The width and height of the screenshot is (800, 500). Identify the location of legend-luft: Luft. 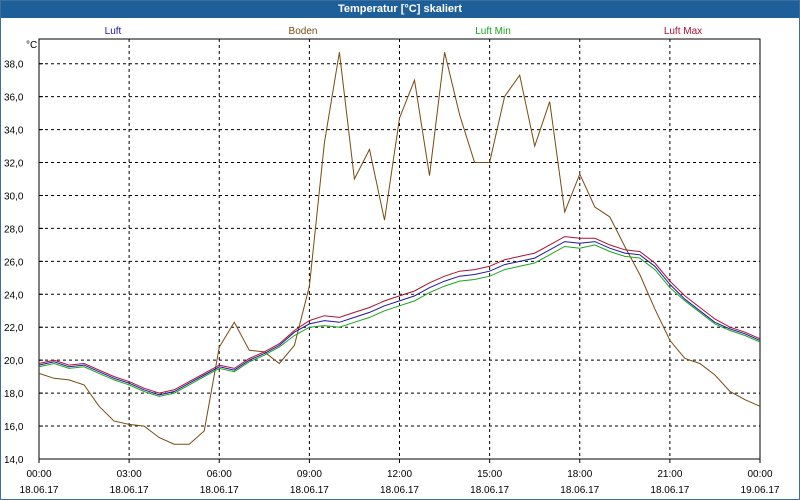
(113, 31).